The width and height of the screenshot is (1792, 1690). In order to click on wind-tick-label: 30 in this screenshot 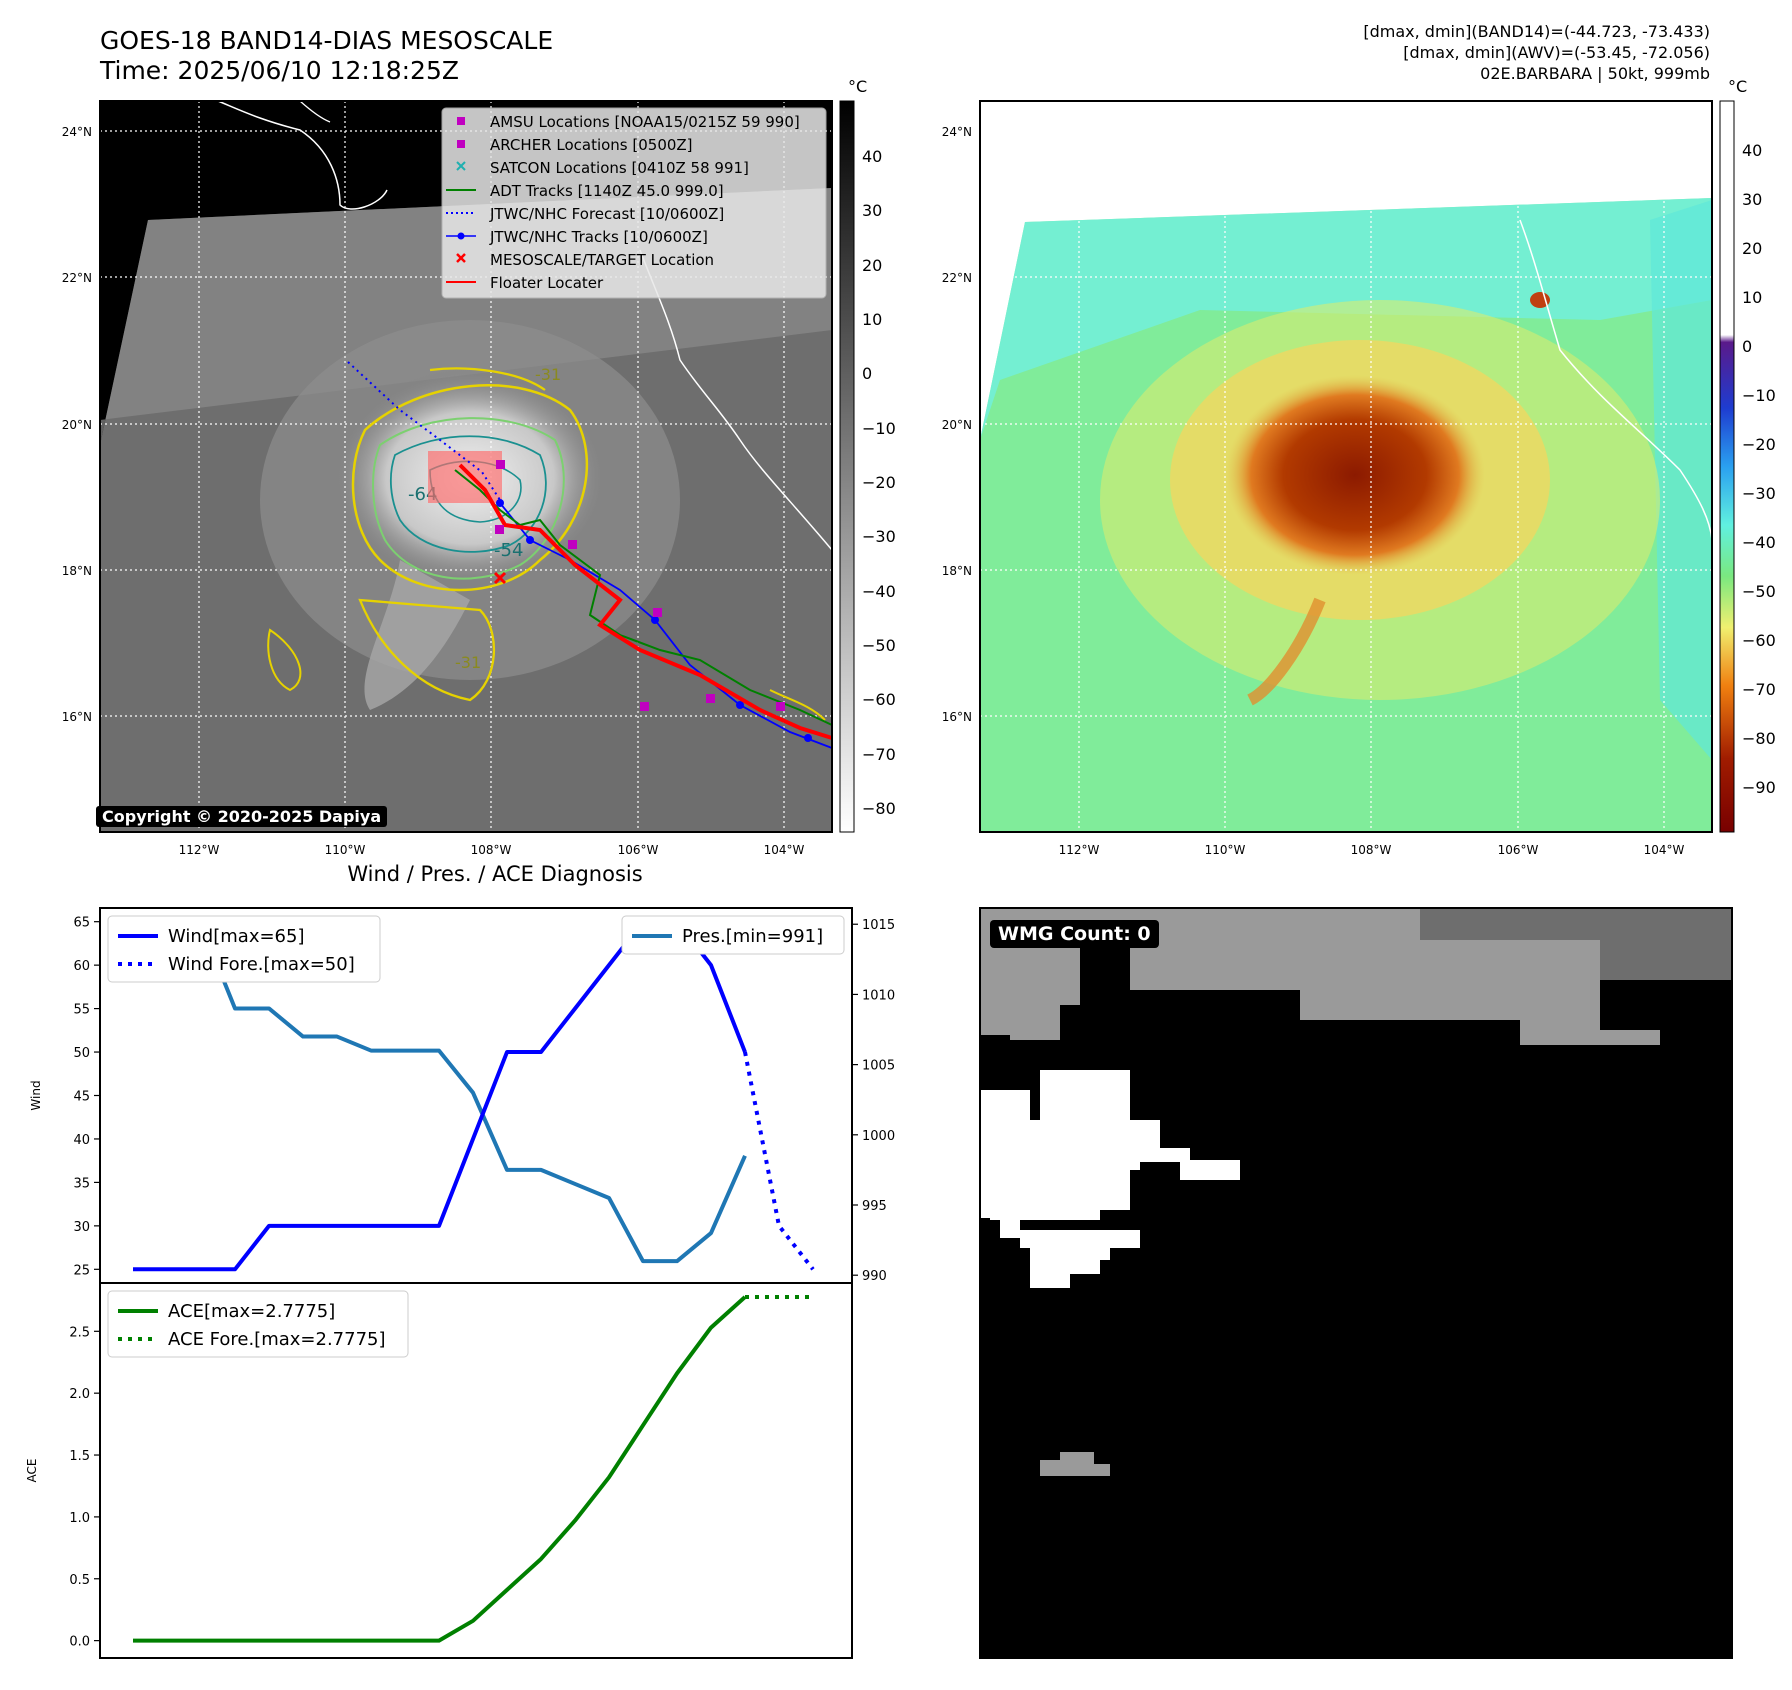, I will do `click(81, 1227)`.